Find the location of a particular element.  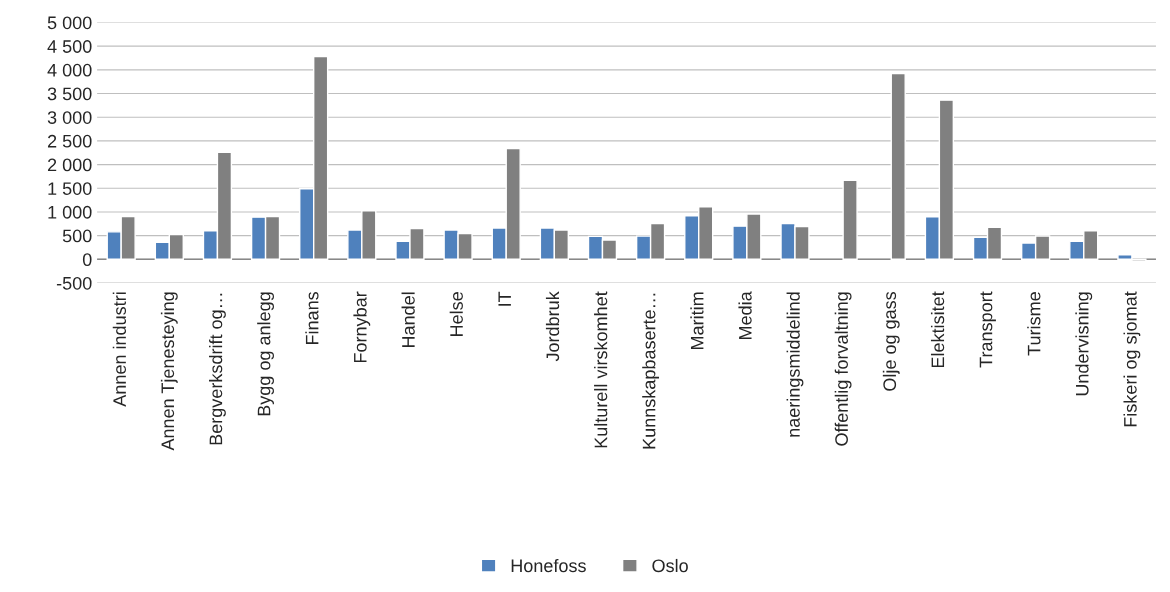

y-tick-label: 4 500 is located at coordinates (69, 46).